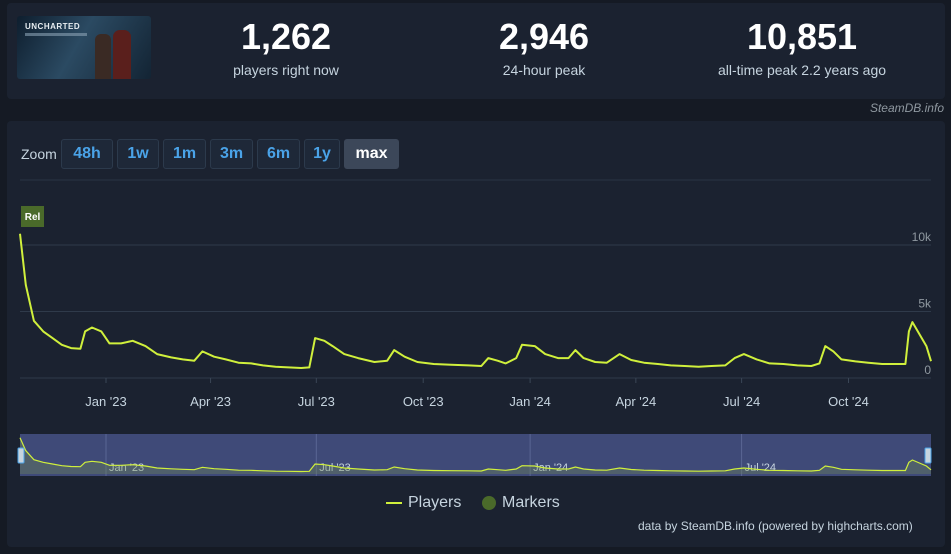  I want to click on stat-24h-peak-value: 2,946, so click(544, 36).